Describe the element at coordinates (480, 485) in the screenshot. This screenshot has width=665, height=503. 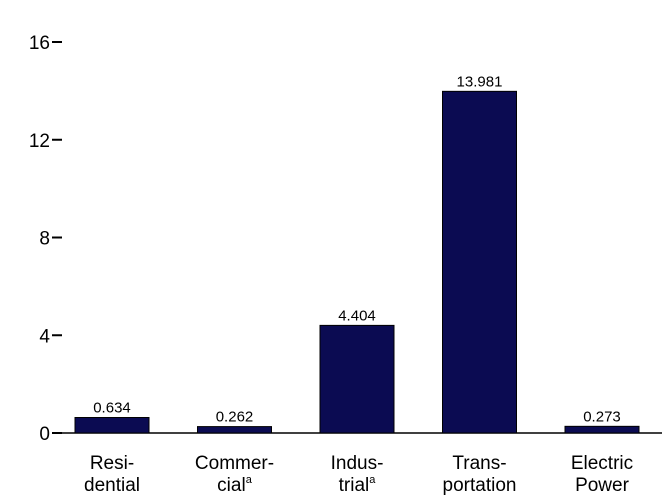
I see `category-label: portation` at that location.